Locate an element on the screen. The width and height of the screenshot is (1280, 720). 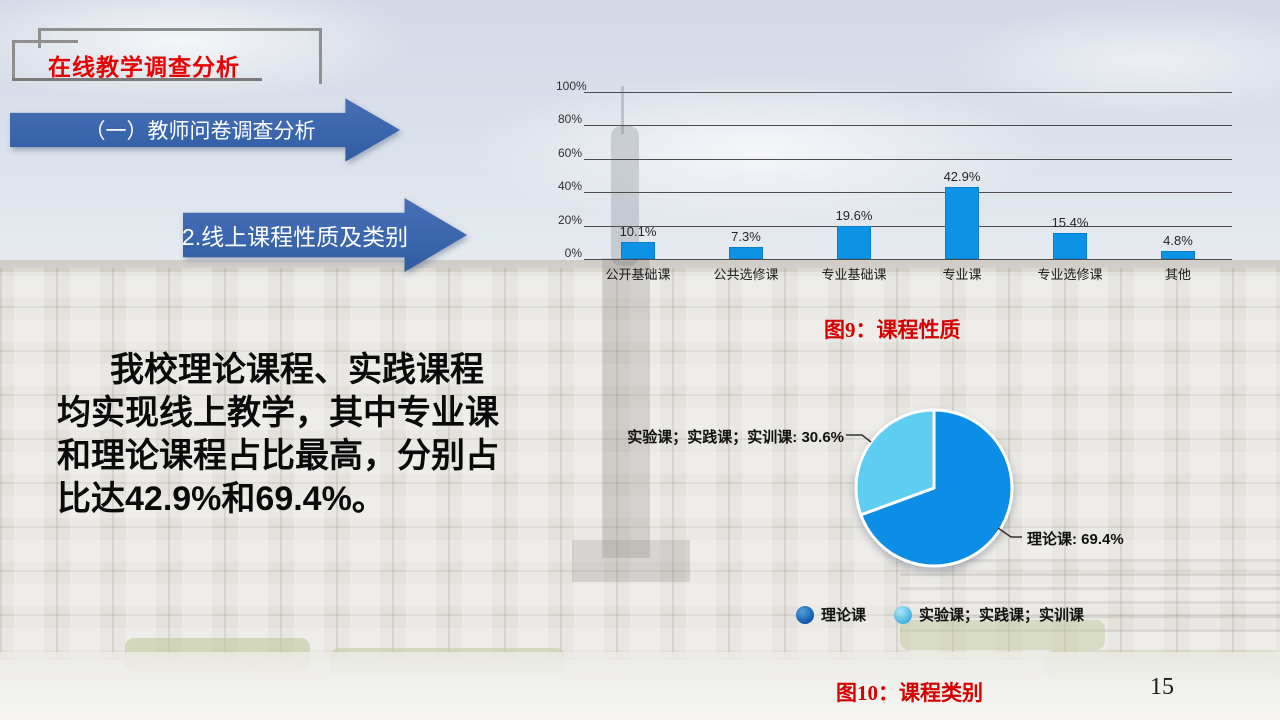
arrow-shape: （一）教师问卷调查分析 is located at coordinates (205, 130).